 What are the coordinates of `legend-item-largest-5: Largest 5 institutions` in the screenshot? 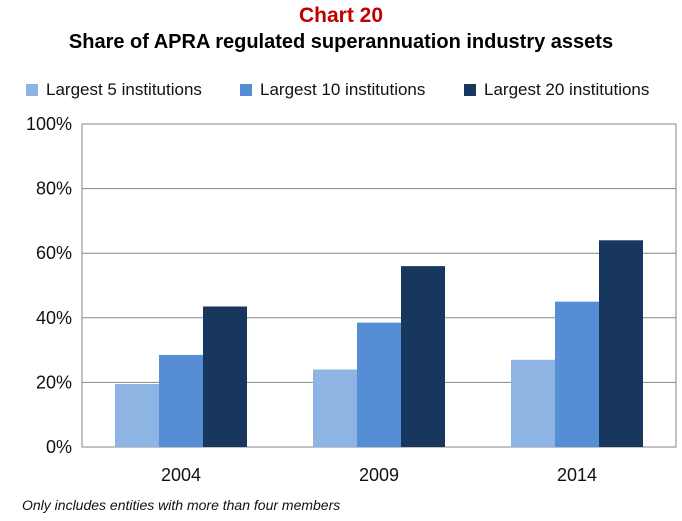 It's located at (114, 90).